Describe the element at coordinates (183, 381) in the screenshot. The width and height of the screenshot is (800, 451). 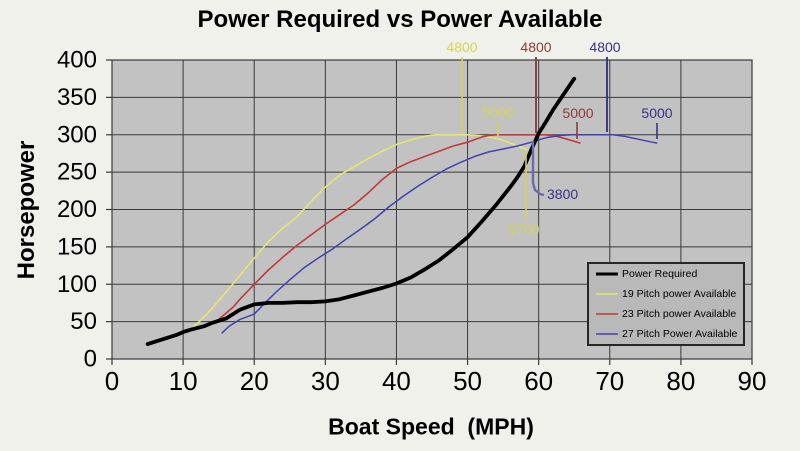
I see `x-tick-label: 10` at that location.